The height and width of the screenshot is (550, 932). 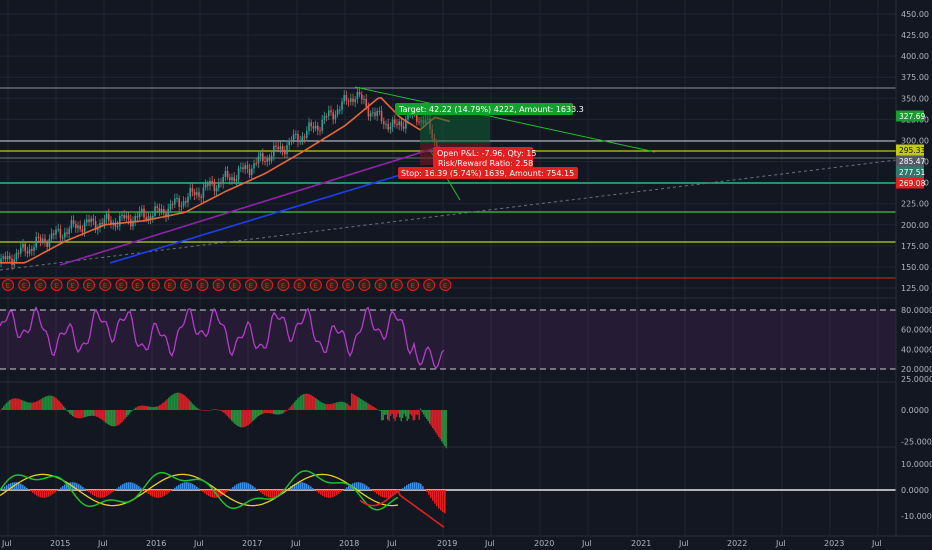 What do you see at coordinates (915, 140) in the screenshot?
I see `price-tick-label: 300.00` at bounding box center [915, 140].